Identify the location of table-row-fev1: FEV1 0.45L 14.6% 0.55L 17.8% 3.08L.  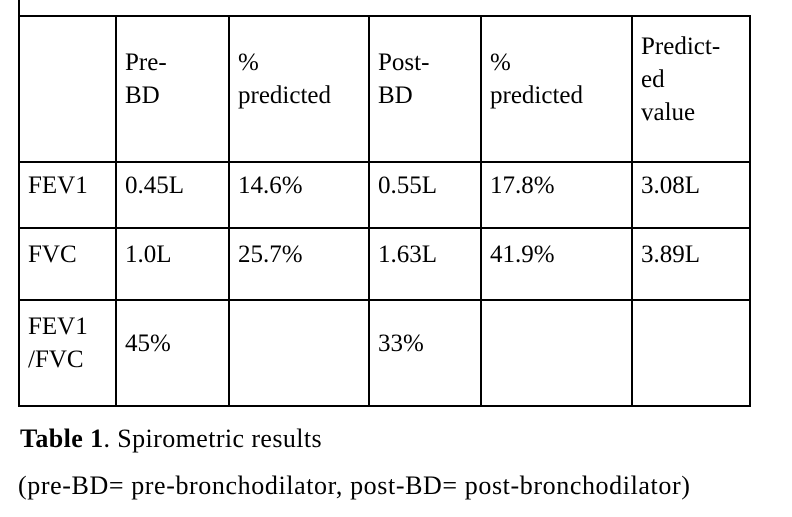
(384, 195).